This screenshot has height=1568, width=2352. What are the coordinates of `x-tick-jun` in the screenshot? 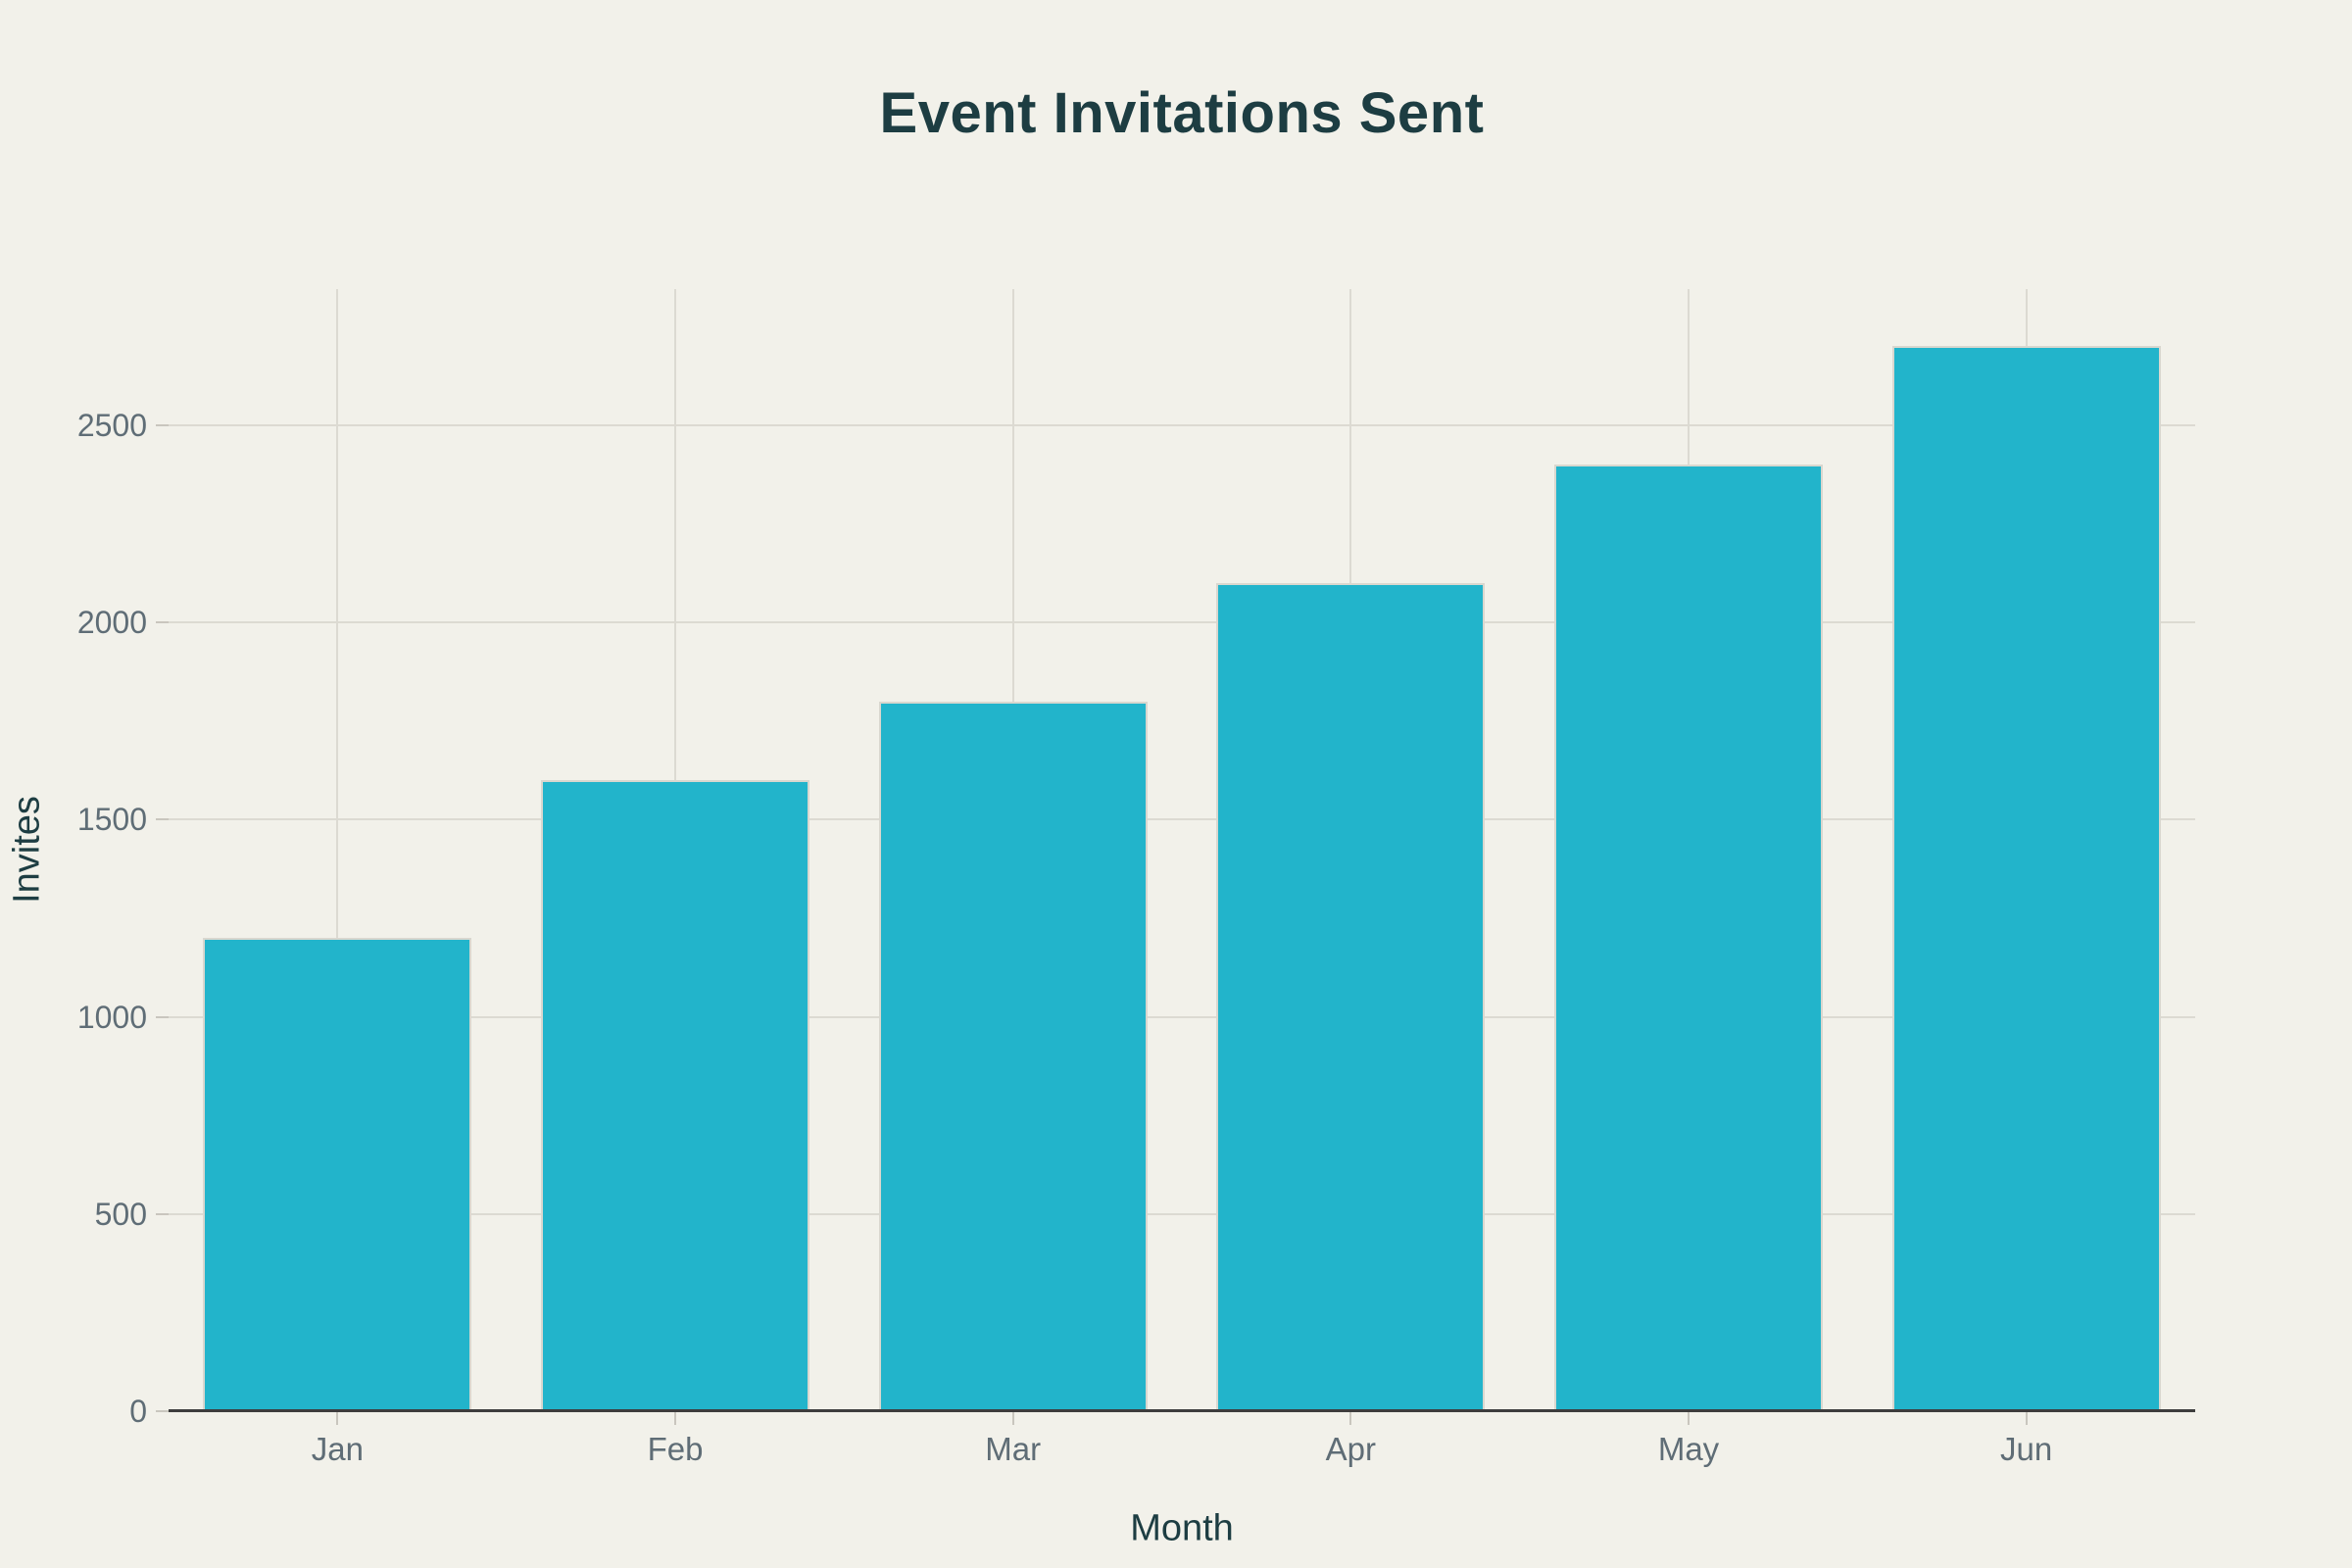 It's located at (2027, 1418).